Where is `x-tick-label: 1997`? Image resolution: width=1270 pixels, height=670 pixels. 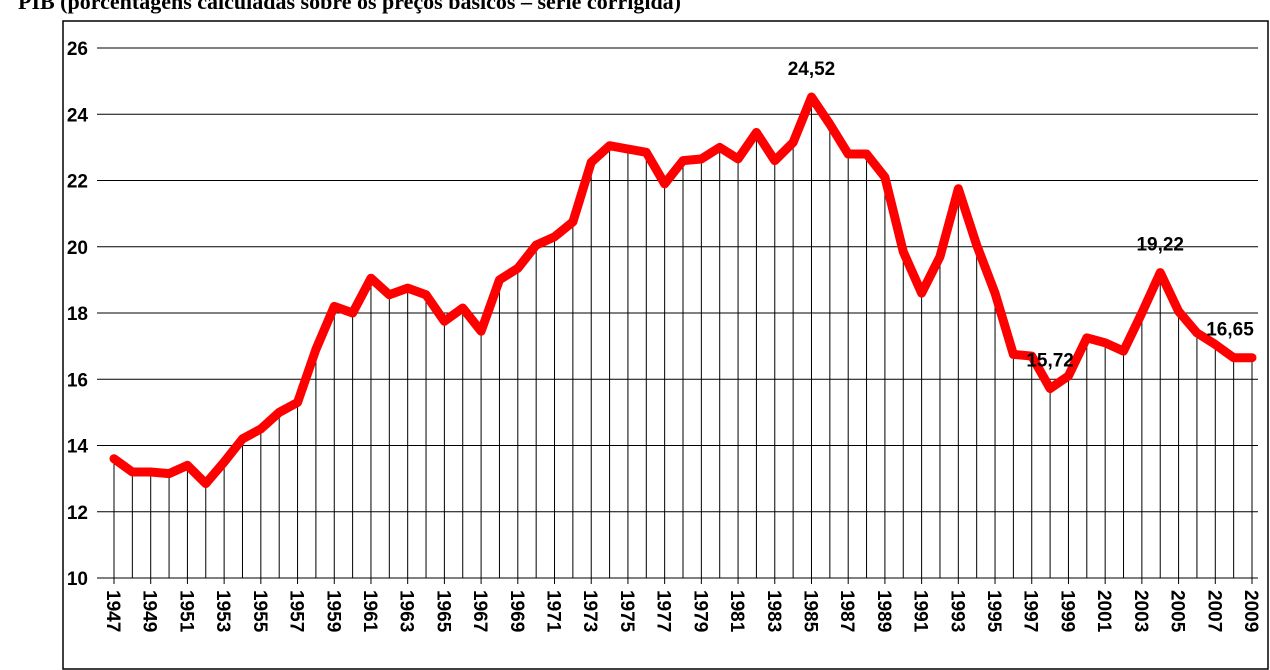 x-tick-label: 1997 is located at coordinates (1030, 611).